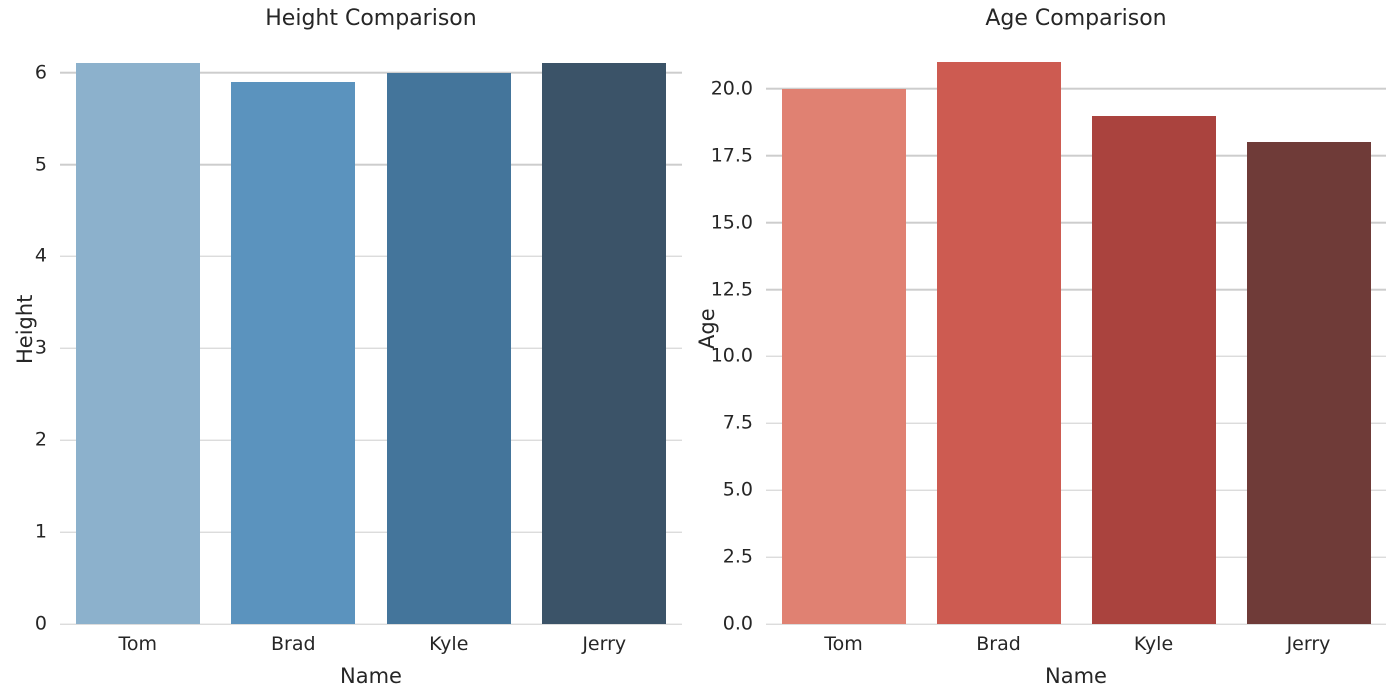 The width and height of the screenshot is (1389, 690). I want to click on y-tick-label: 6, so click(40, 72).